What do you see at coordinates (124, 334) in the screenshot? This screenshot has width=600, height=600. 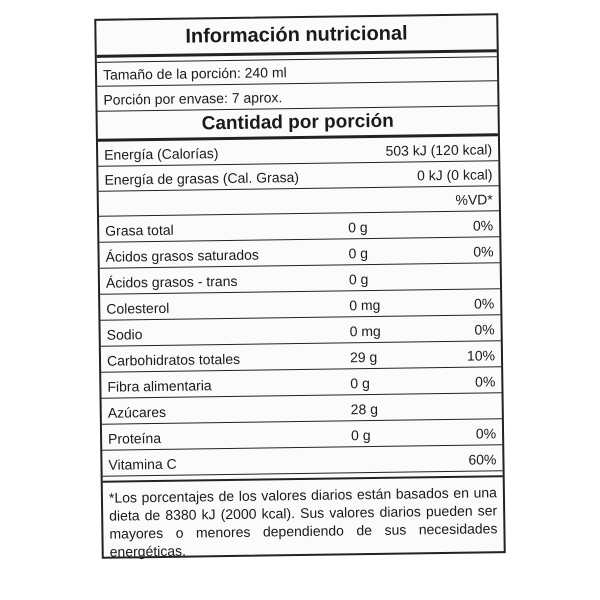 I see `nutrient-name: Sodio` at bounding box center [124, 334].